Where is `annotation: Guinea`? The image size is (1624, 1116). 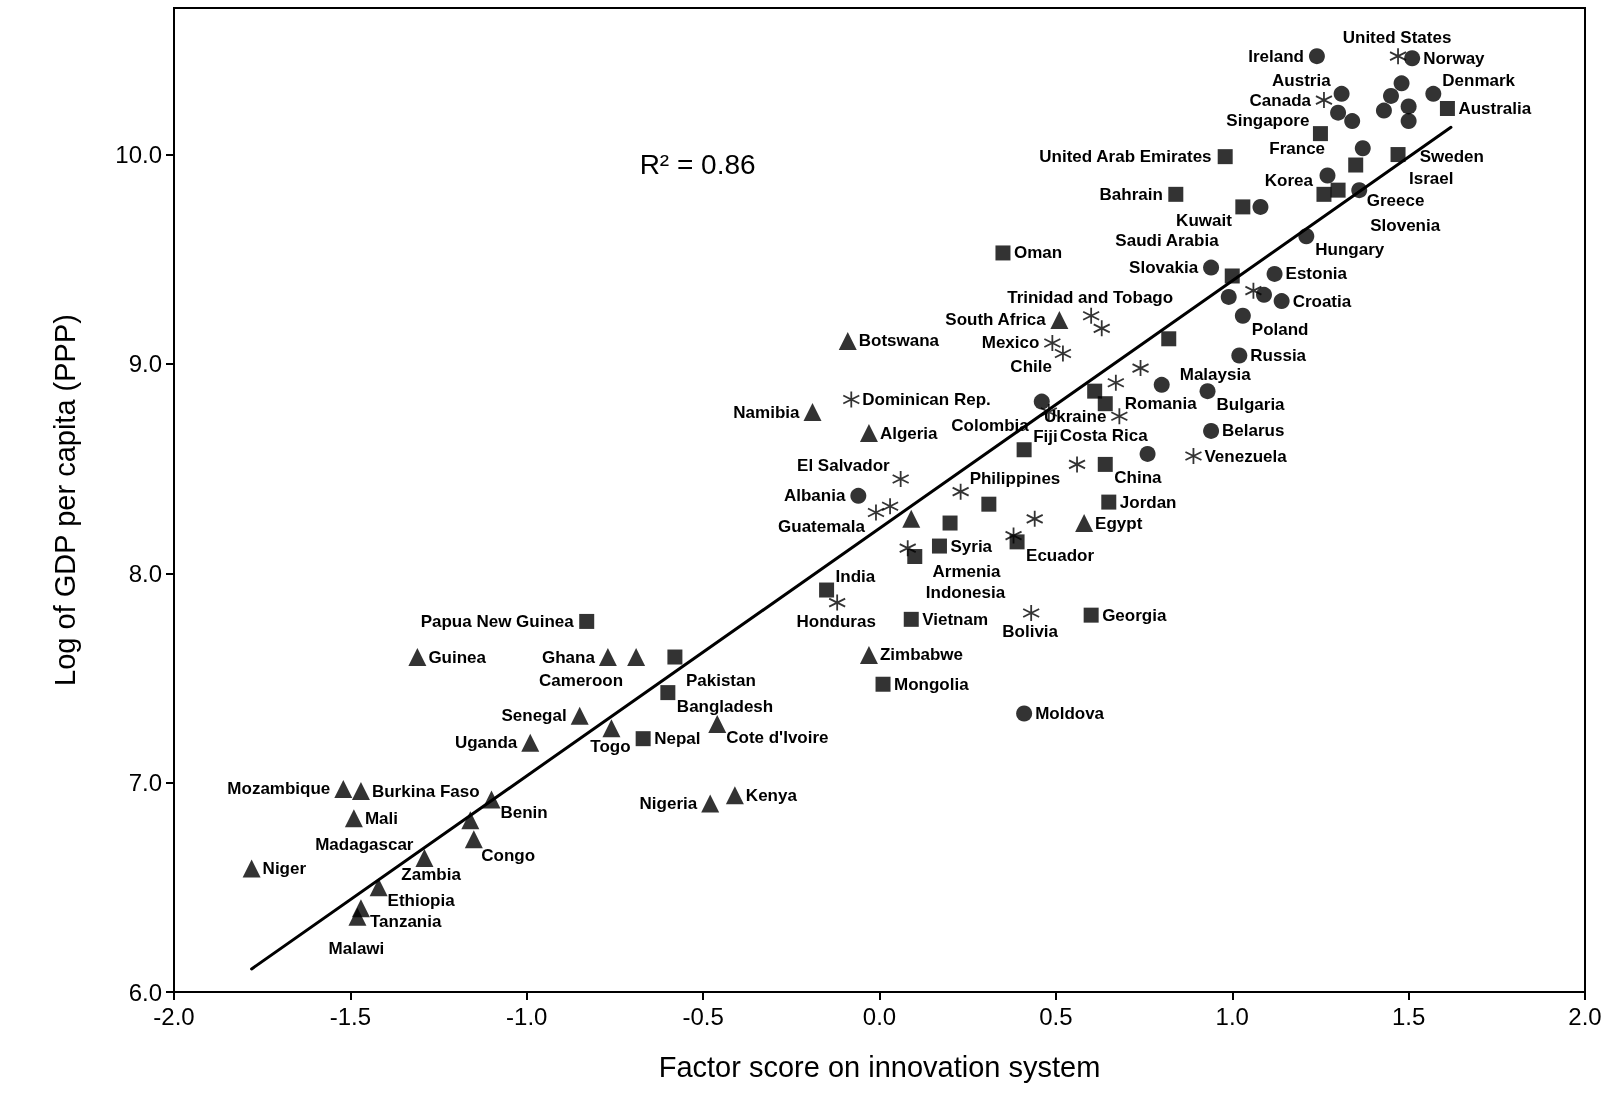 annotation: Guinea is located at coordinates (457, 657).